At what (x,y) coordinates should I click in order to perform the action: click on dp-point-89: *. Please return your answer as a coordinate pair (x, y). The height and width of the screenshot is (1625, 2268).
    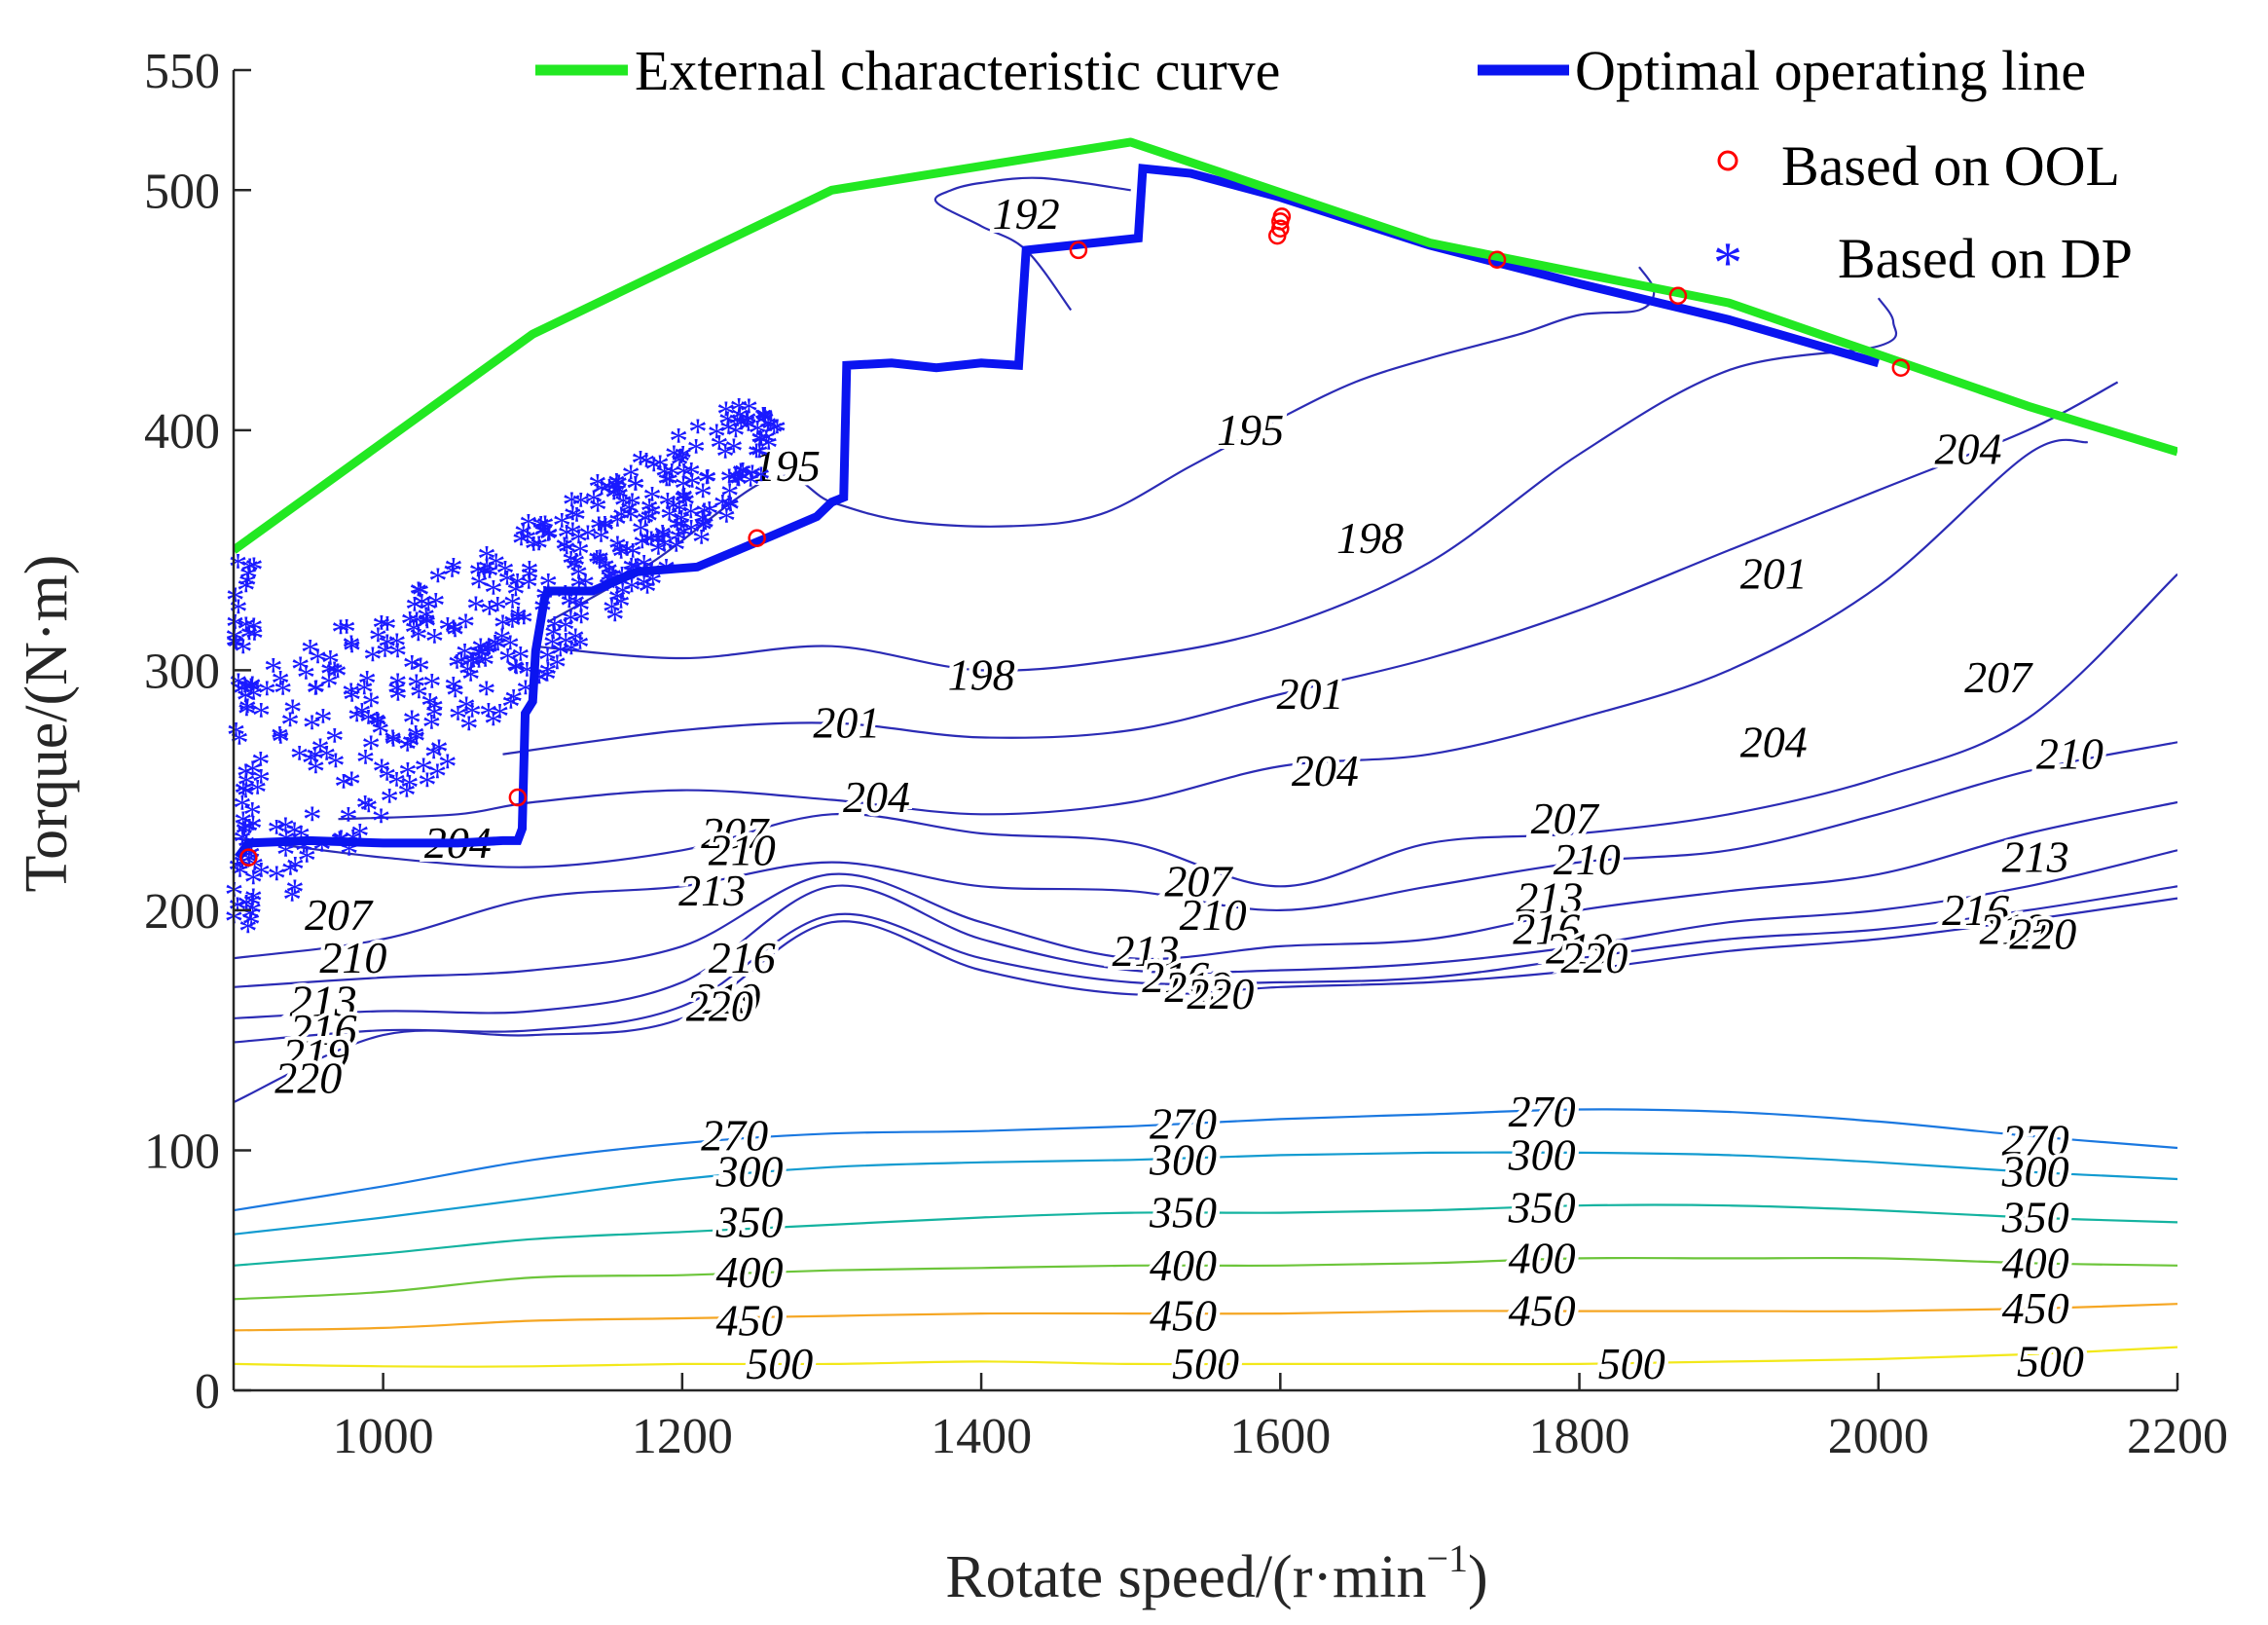
    Looking at the image, I should click on (571, 505).